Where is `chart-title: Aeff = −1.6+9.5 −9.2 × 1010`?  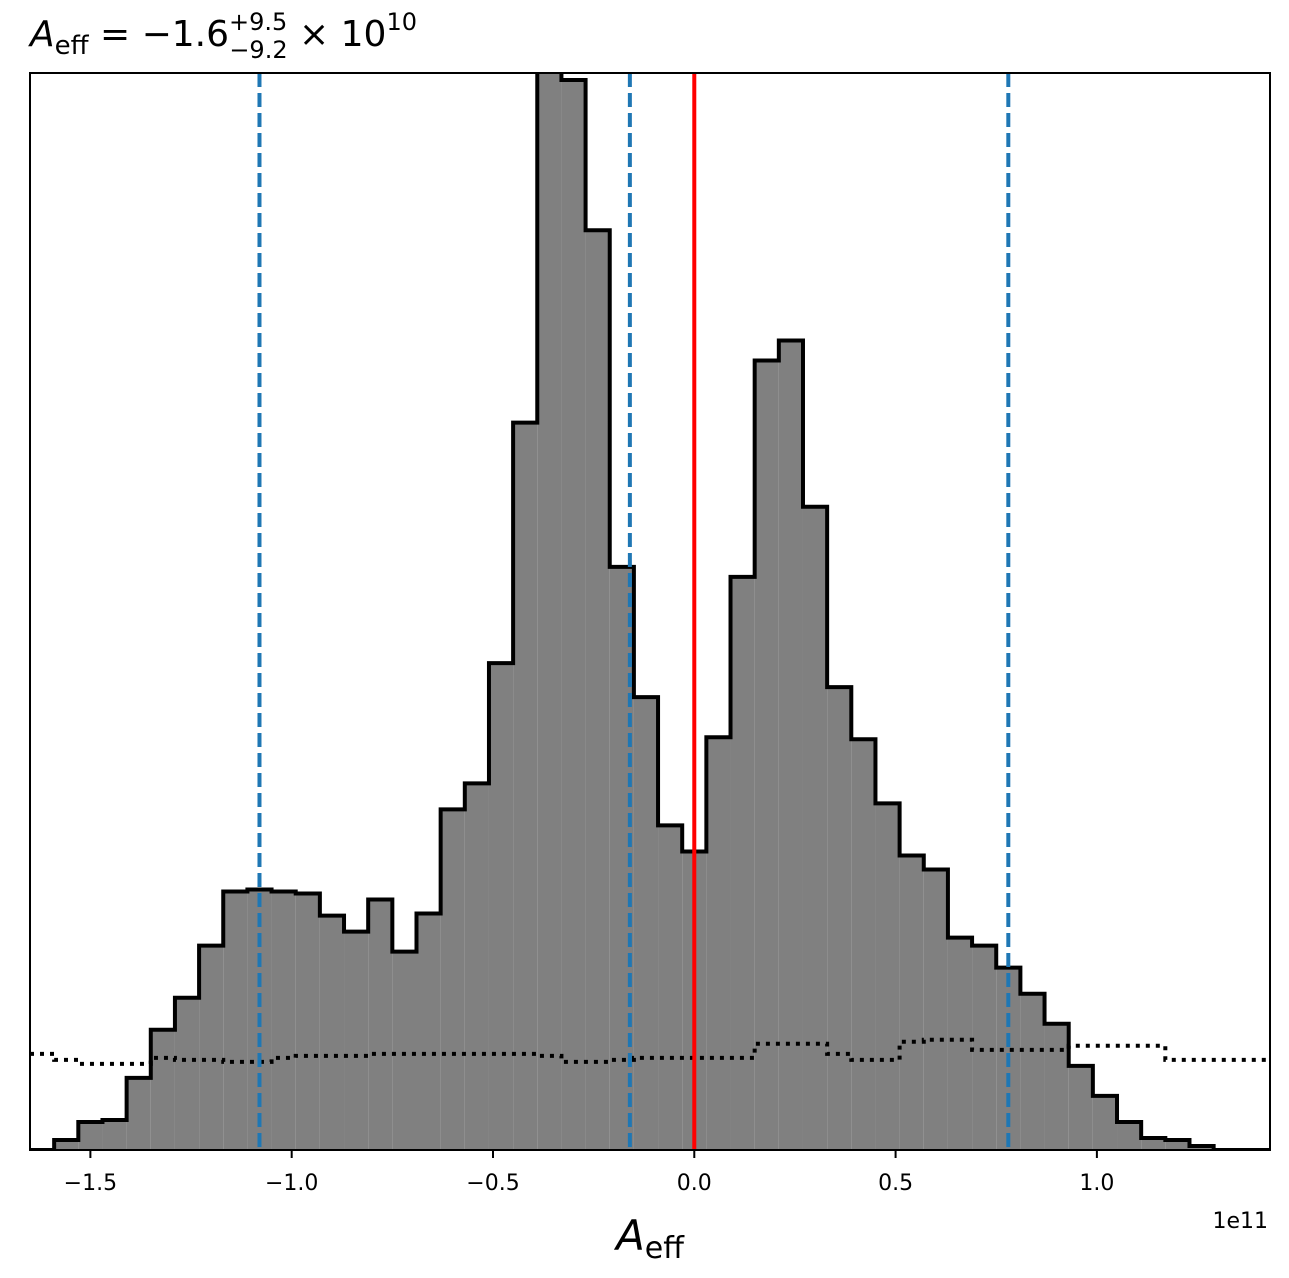 chart-title: Aeff = −1.6+9.5 −9.2 × 1010 is located at coordinates (222, 36).